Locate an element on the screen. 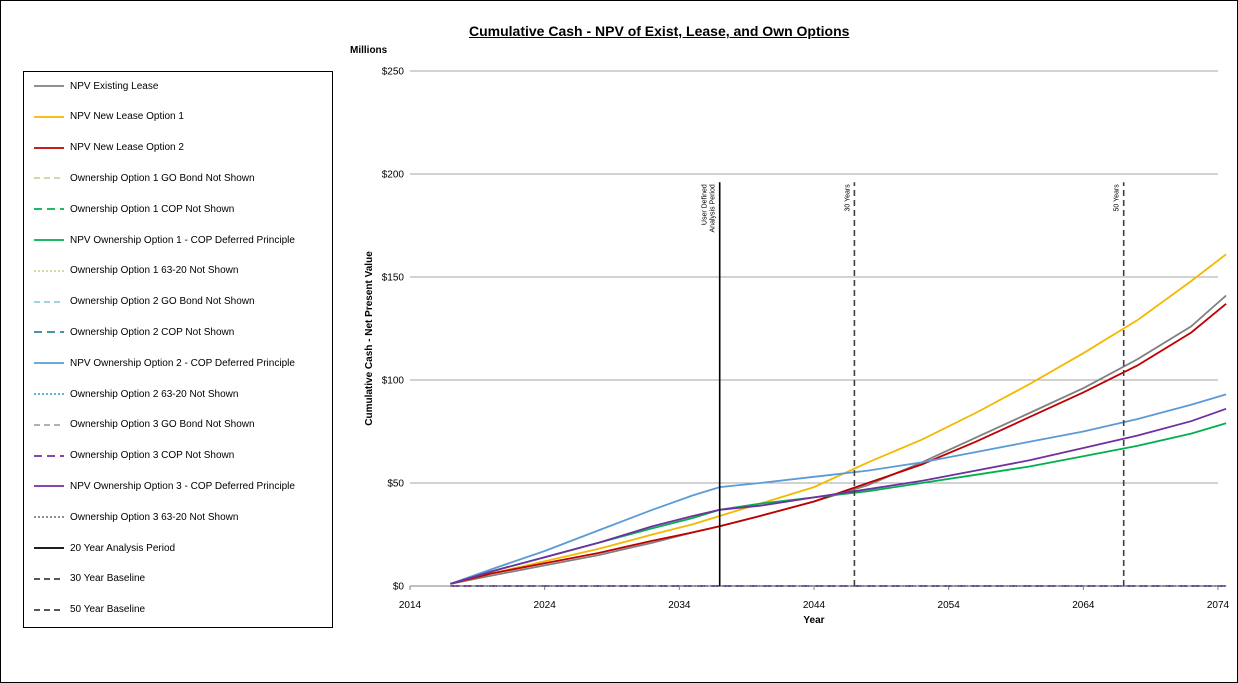  x-axis-title: Year is located at coordinates (813, 620).